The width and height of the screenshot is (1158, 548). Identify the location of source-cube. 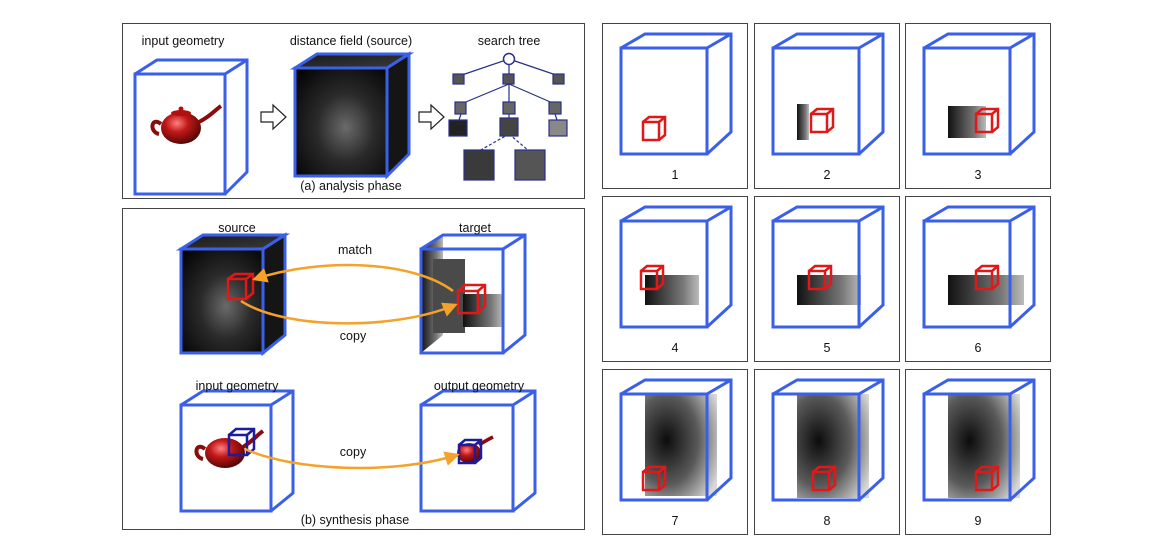
(233, 294).